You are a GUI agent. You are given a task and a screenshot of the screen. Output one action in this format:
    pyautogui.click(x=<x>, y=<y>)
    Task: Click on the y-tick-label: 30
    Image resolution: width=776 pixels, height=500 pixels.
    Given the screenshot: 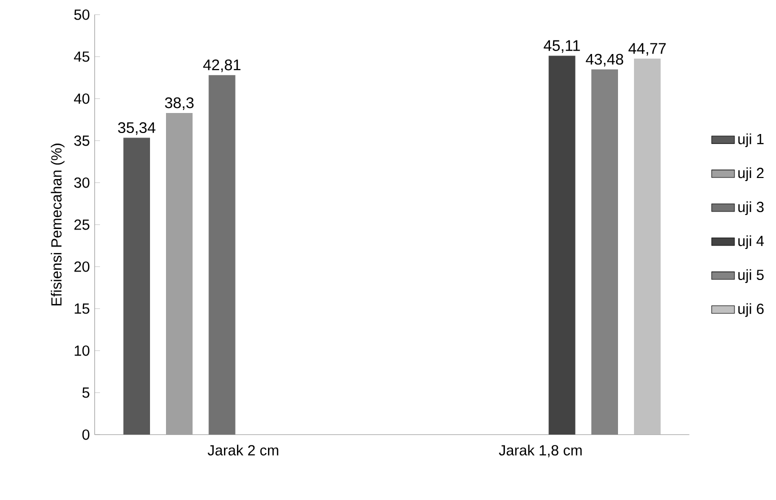 What is the action you would take?
    pyautogui.click(x=82, y=182)
    